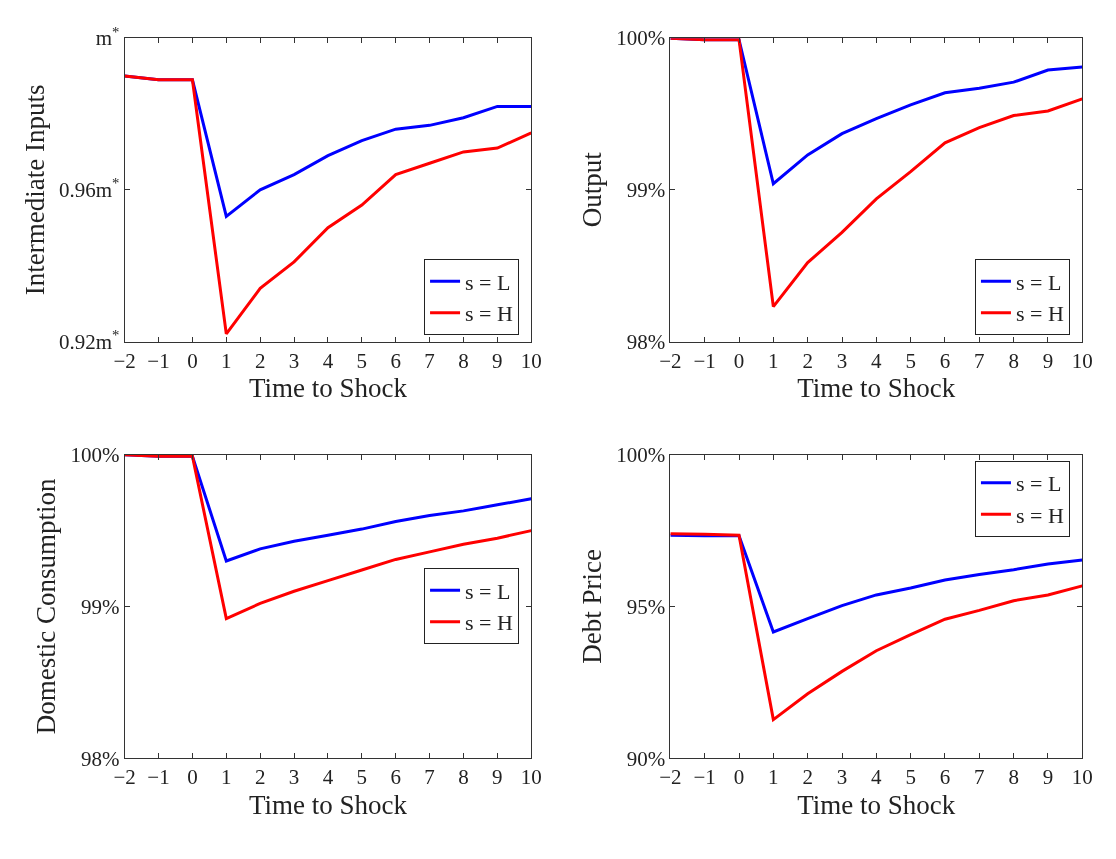  I want to click on y-tick-label: m$^{*}$, so click(107, 37).